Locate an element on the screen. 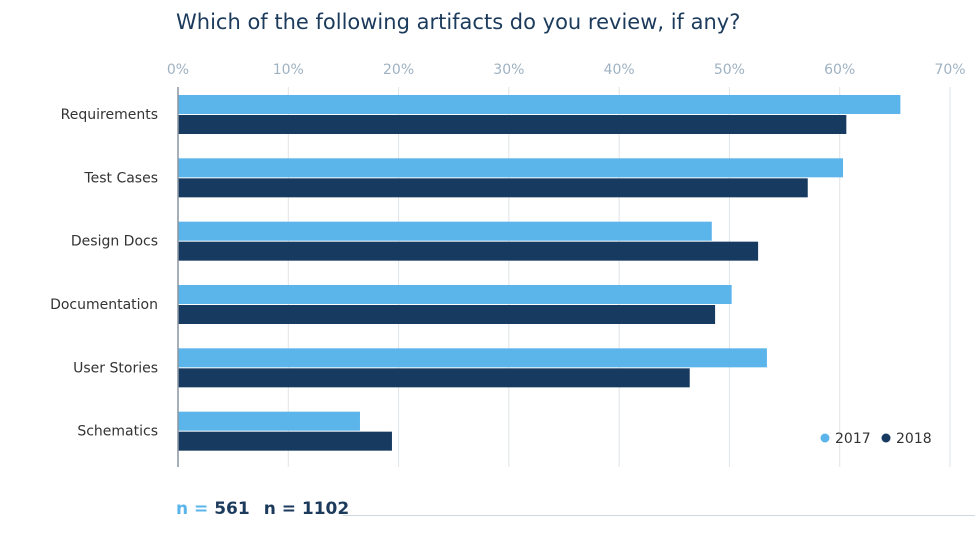 The image size is (975, 546). n-2018-label: n = 1102 is located at coordinates (306, 509).